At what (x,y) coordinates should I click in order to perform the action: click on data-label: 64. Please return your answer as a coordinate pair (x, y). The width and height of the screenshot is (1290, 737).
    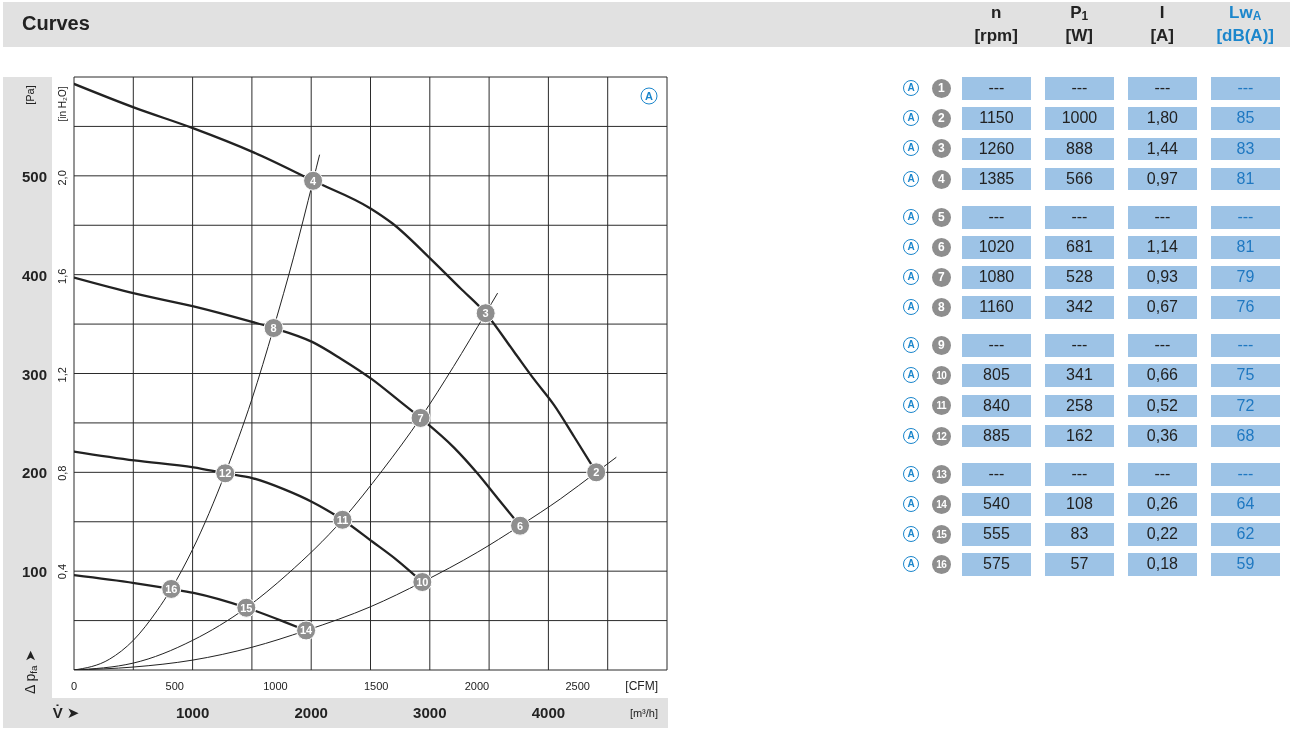
    Looking at the image, I should click on (1245, 504).